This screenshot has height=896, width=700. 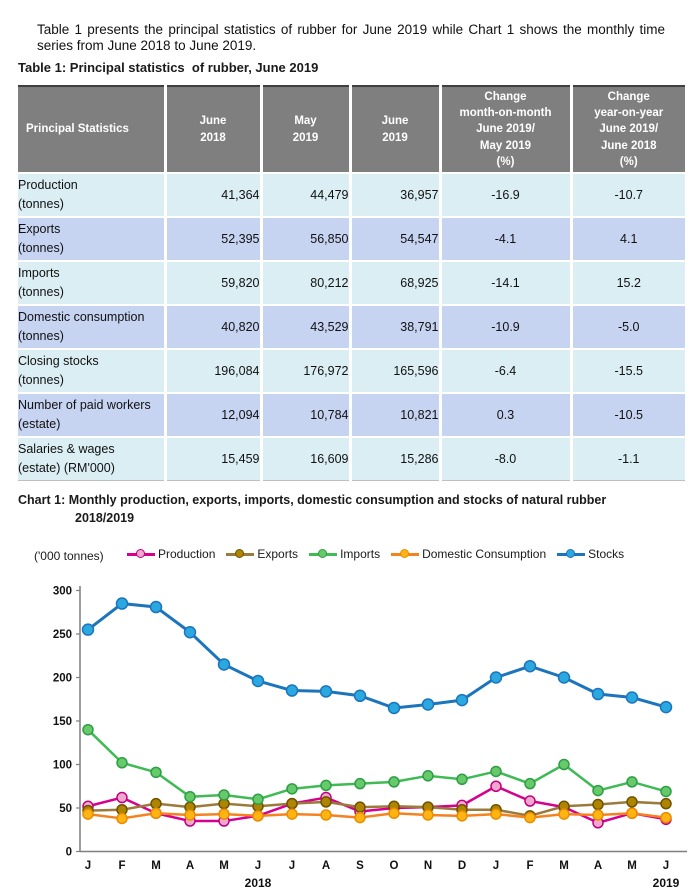 I want to click on legend-item-exports: Exports, so click(x=262, y=554).